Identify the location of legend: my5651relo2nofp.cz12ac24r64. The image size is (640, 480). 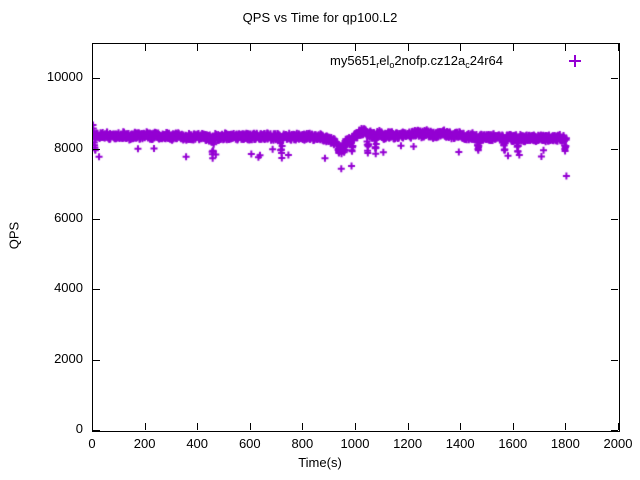
(416, 60).